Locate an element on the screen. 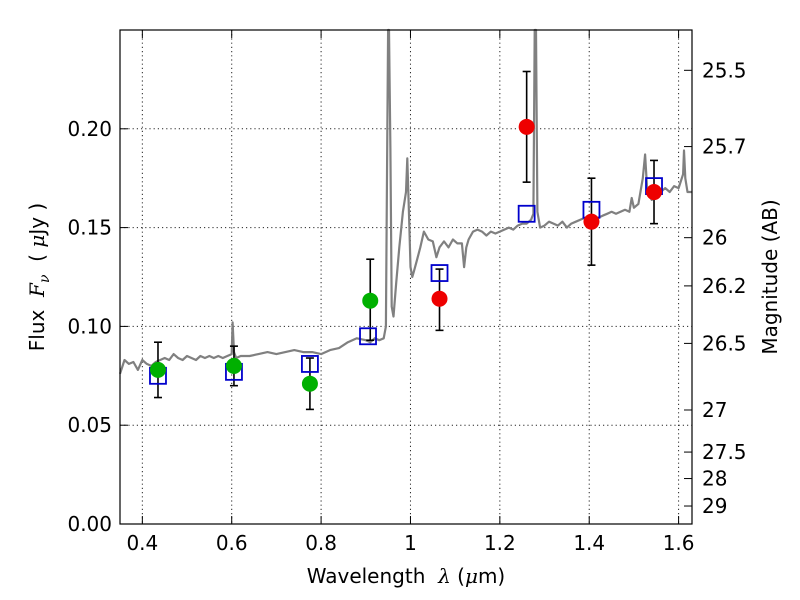 This screenshot has height=600, width=800. x-tick-label: 0.4 is located at coordinates (142, 543).